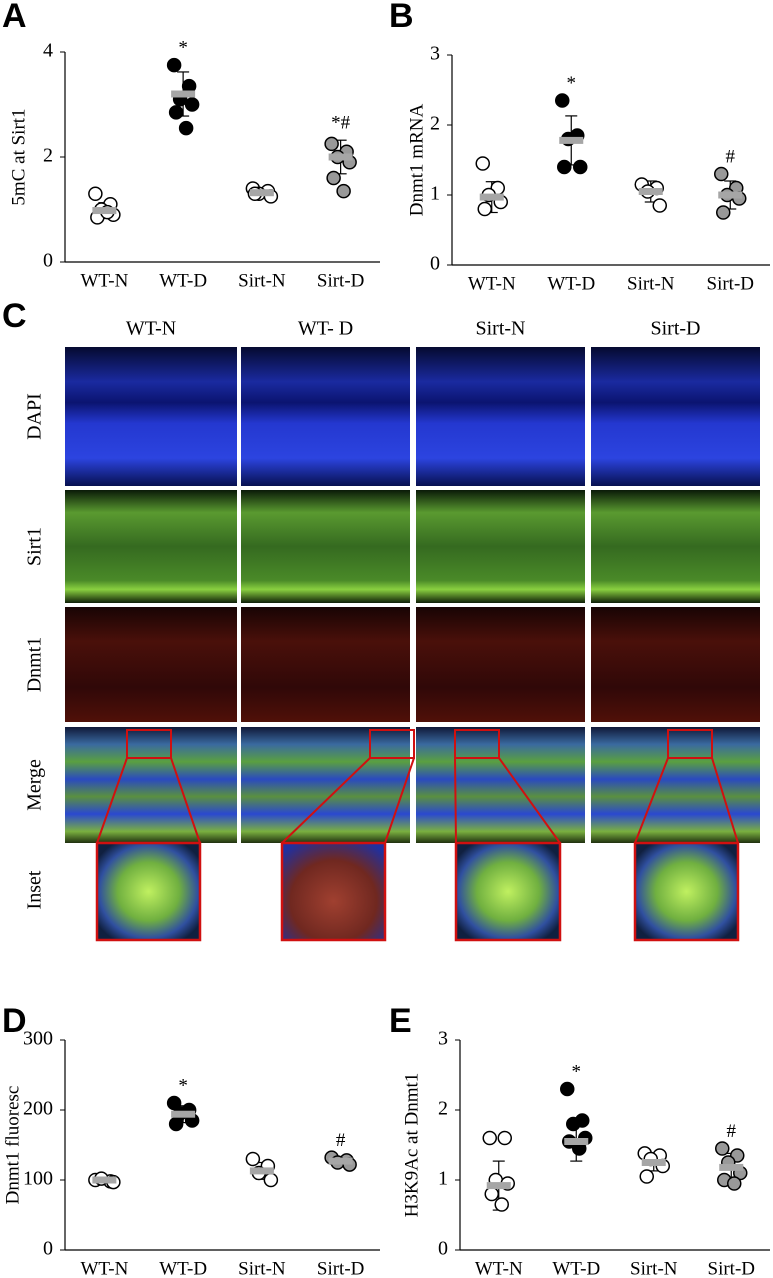  I want to click on panel-label: A, so click(14, 17).